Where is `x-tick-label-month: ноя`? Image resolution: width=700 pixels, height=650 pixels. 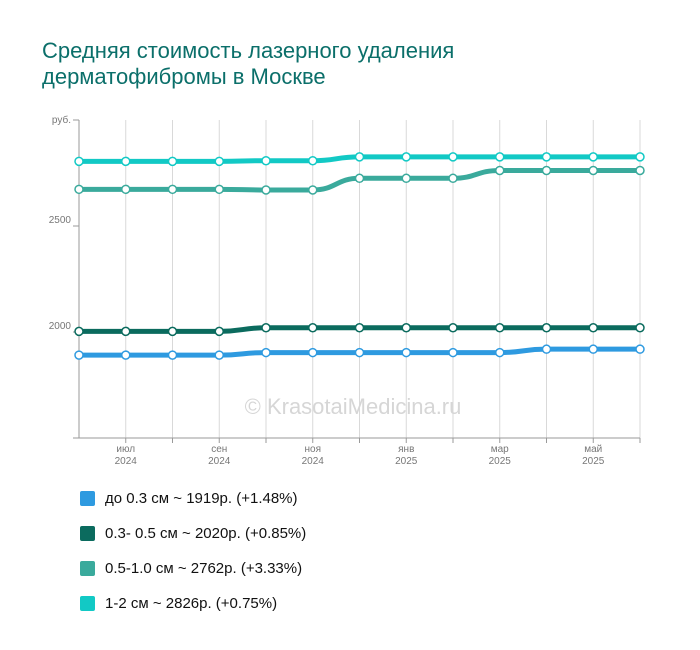 x-tick-label-month: ноя is located at coordinates (313, 449).